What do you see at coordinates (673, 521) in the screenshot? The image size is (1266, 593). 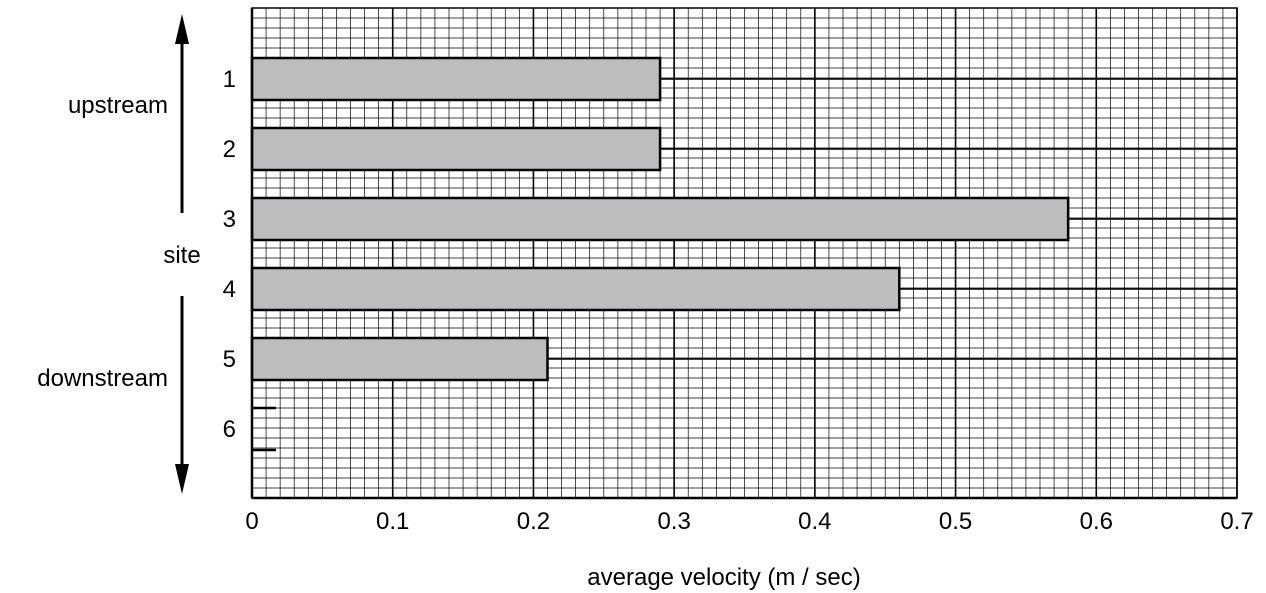 I see `x-tick-label: 0.3` at bounding box center [673, 521].